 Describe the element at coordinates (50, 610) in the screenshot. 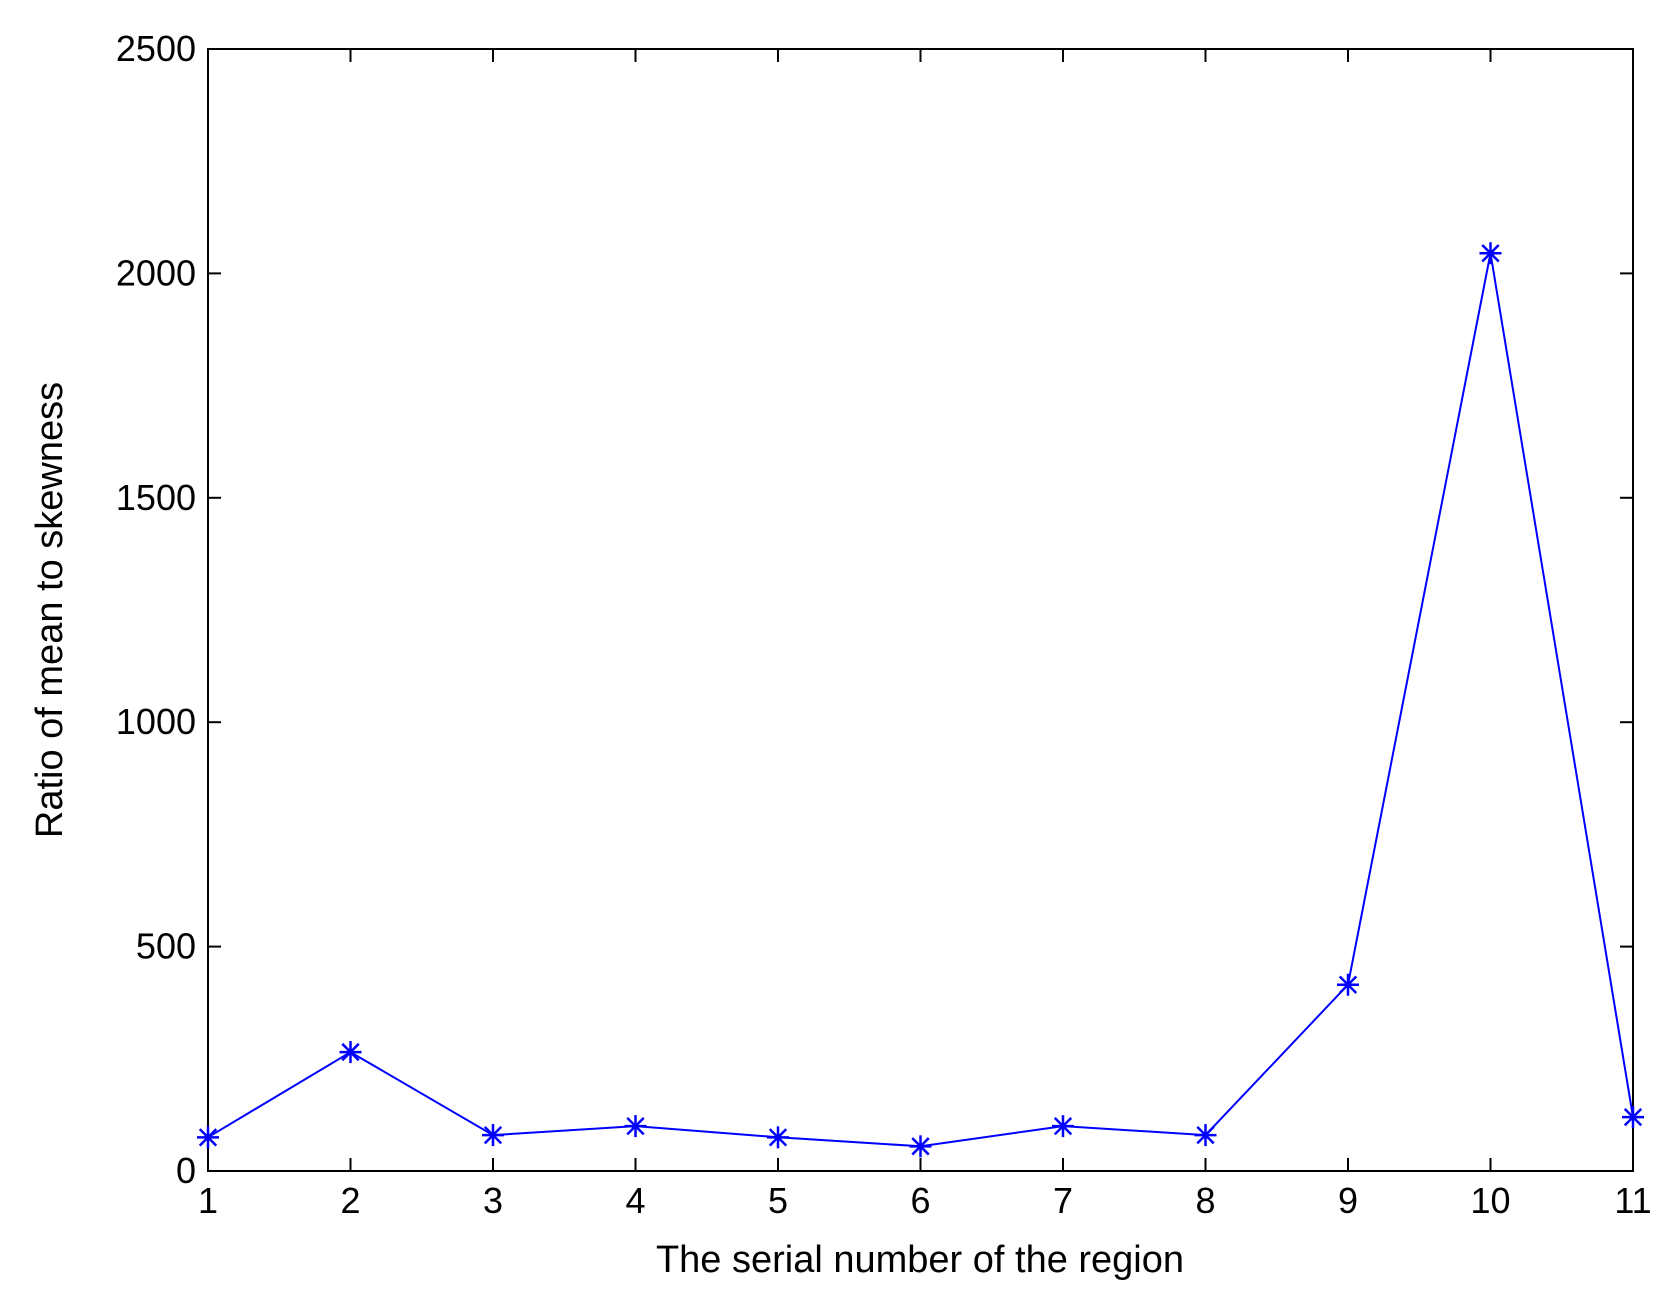

I see `y-axis-title: Ratio of mean to skewness` at that location.